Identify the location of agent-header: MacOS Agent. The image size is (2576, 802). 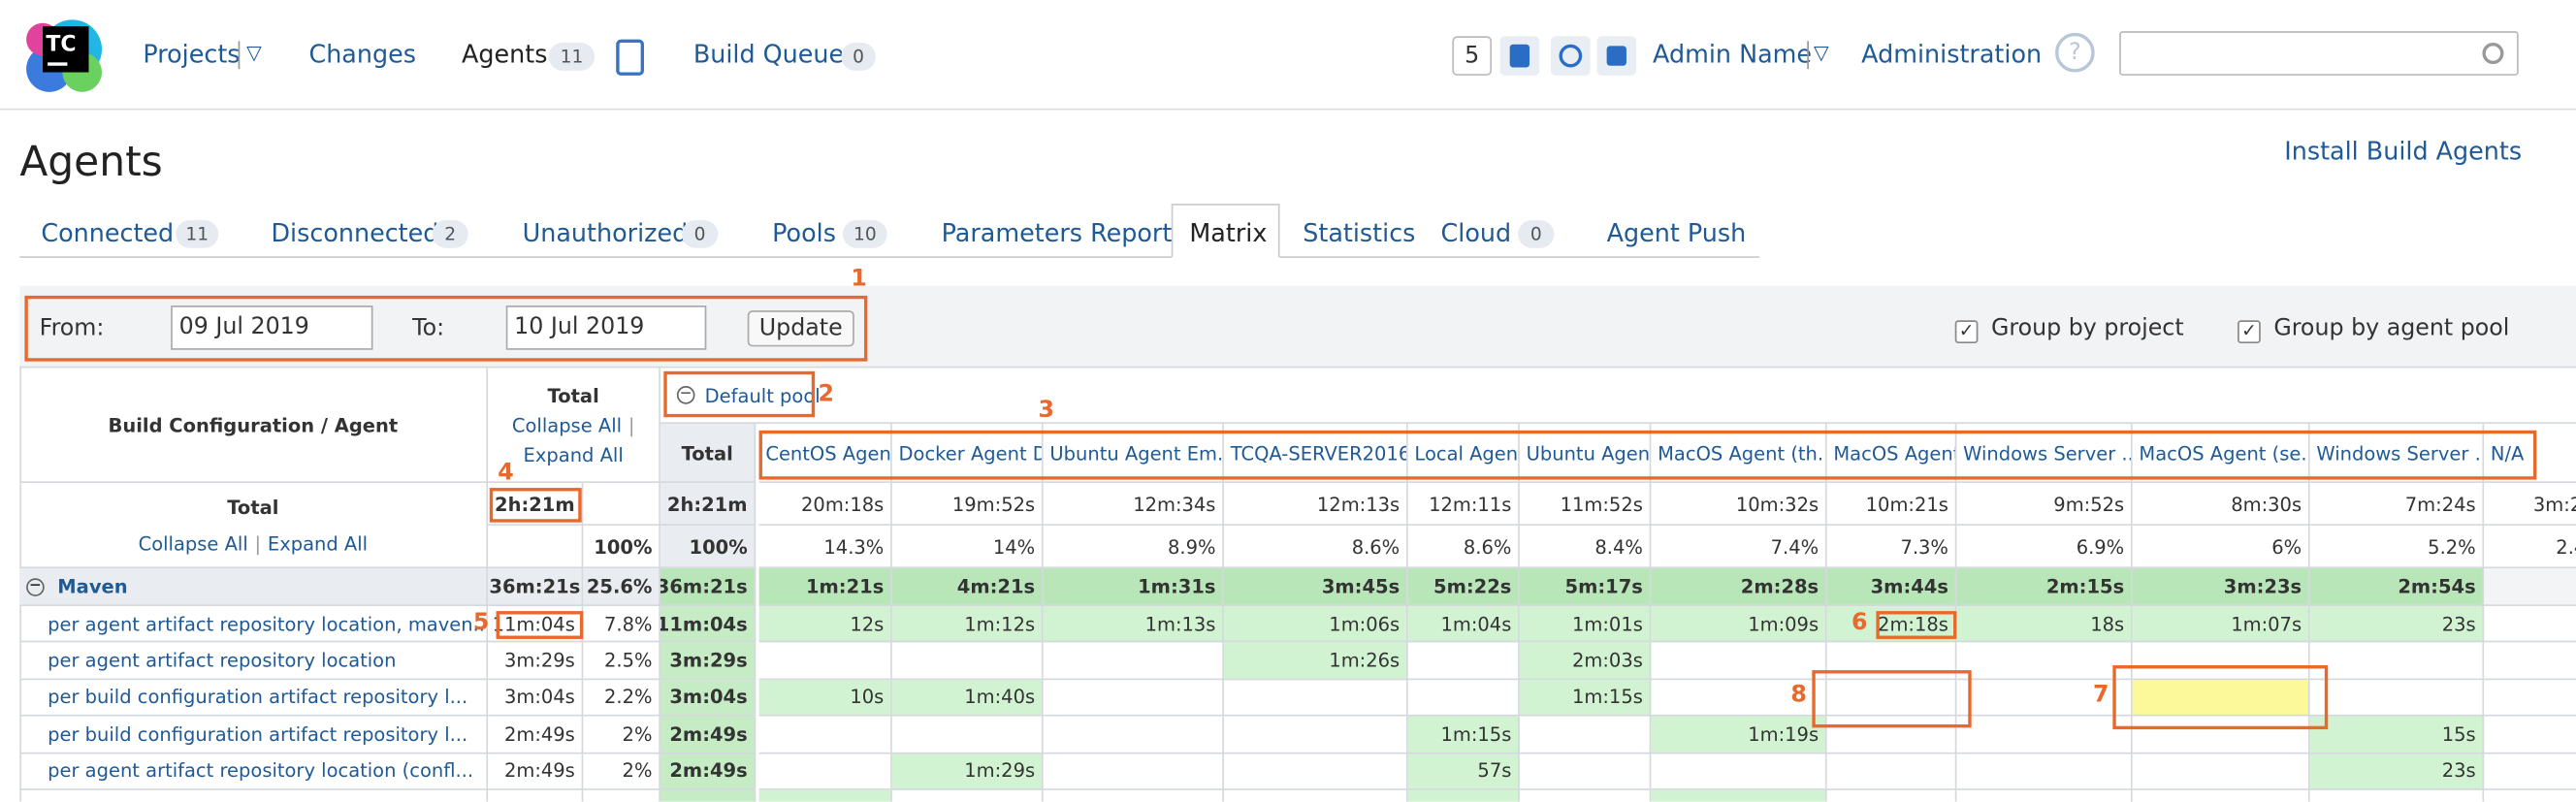
(1891, 454).